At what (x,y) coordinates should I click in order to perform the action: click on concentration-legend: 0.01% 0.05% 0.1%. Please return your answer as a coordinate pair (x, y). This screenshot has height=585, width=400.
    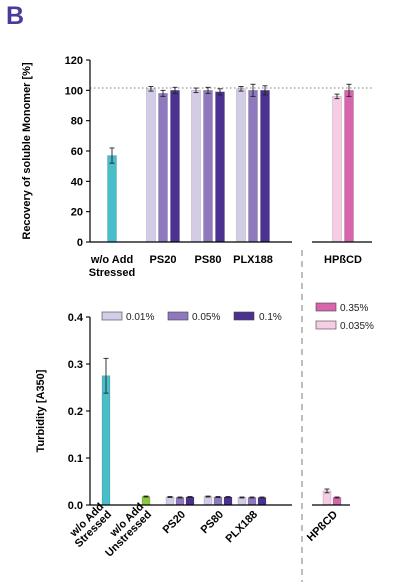
    Looking at the image, I should click on (191, 317).